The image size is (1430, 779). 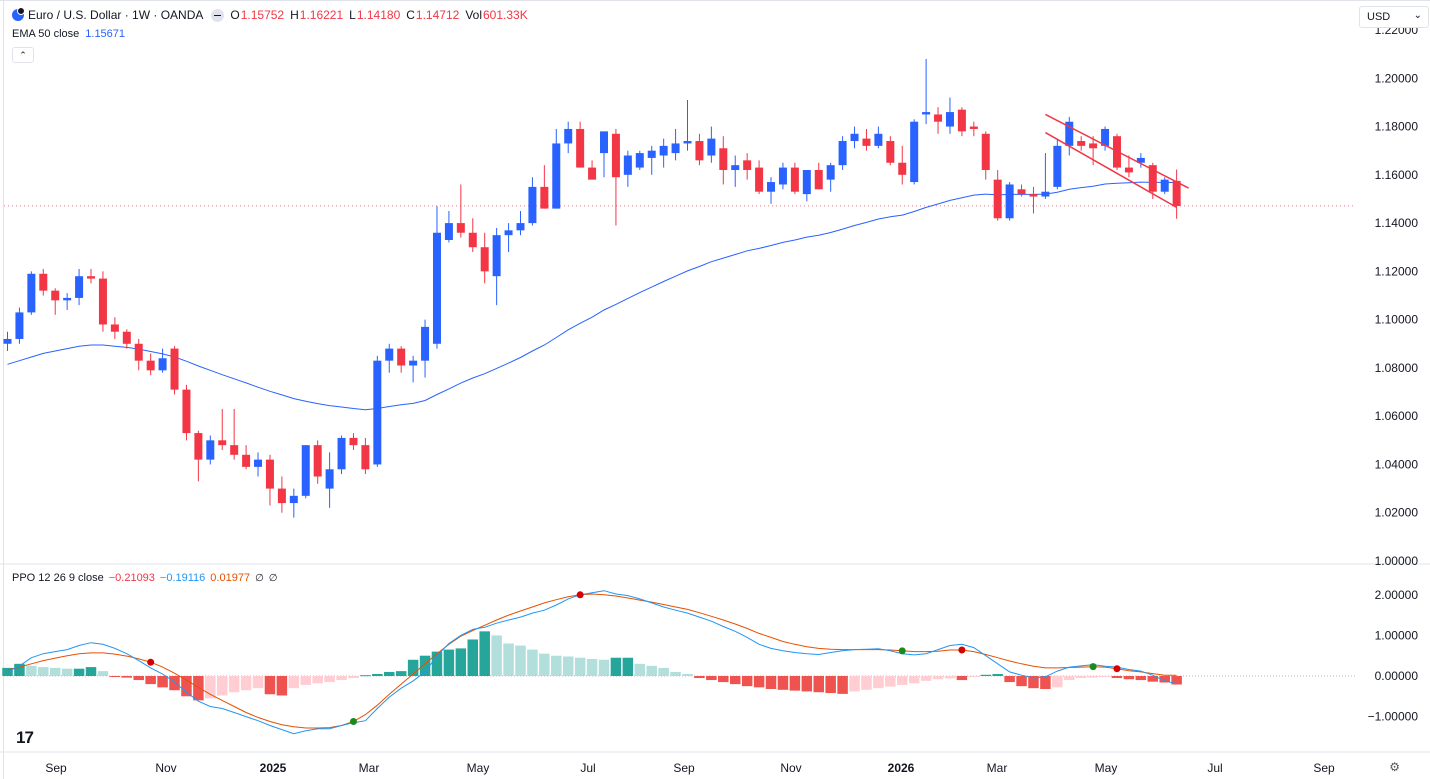 I want to click on gear-icon: ⚙, so click(x=1394, y=767).